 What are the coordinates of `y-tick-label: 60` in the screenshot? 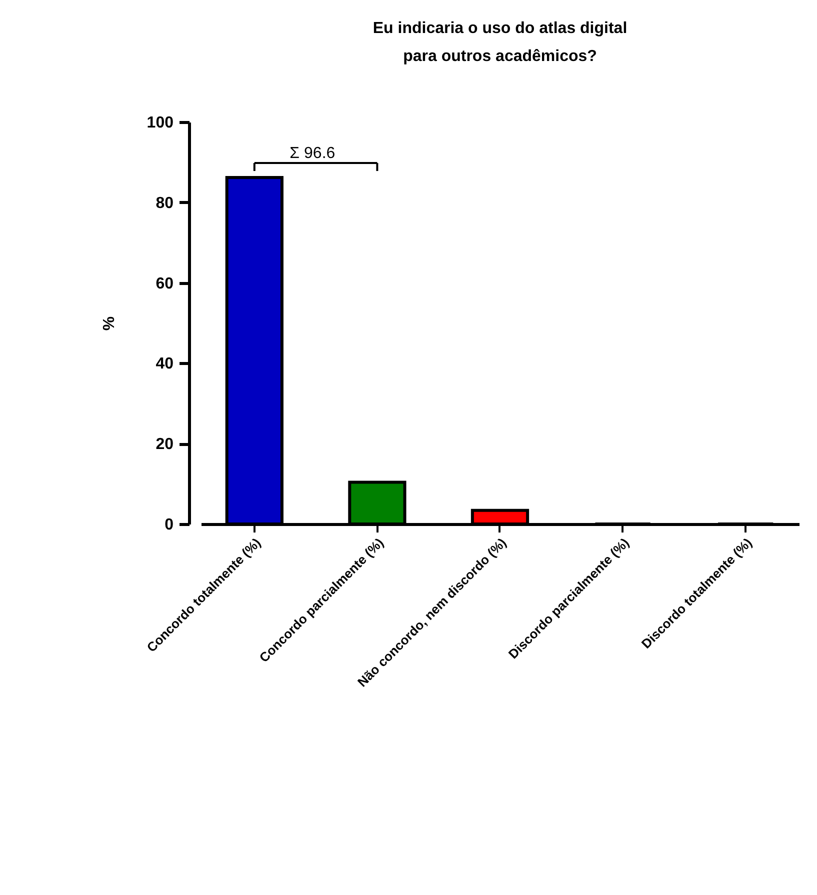 It's located at (165, 283).